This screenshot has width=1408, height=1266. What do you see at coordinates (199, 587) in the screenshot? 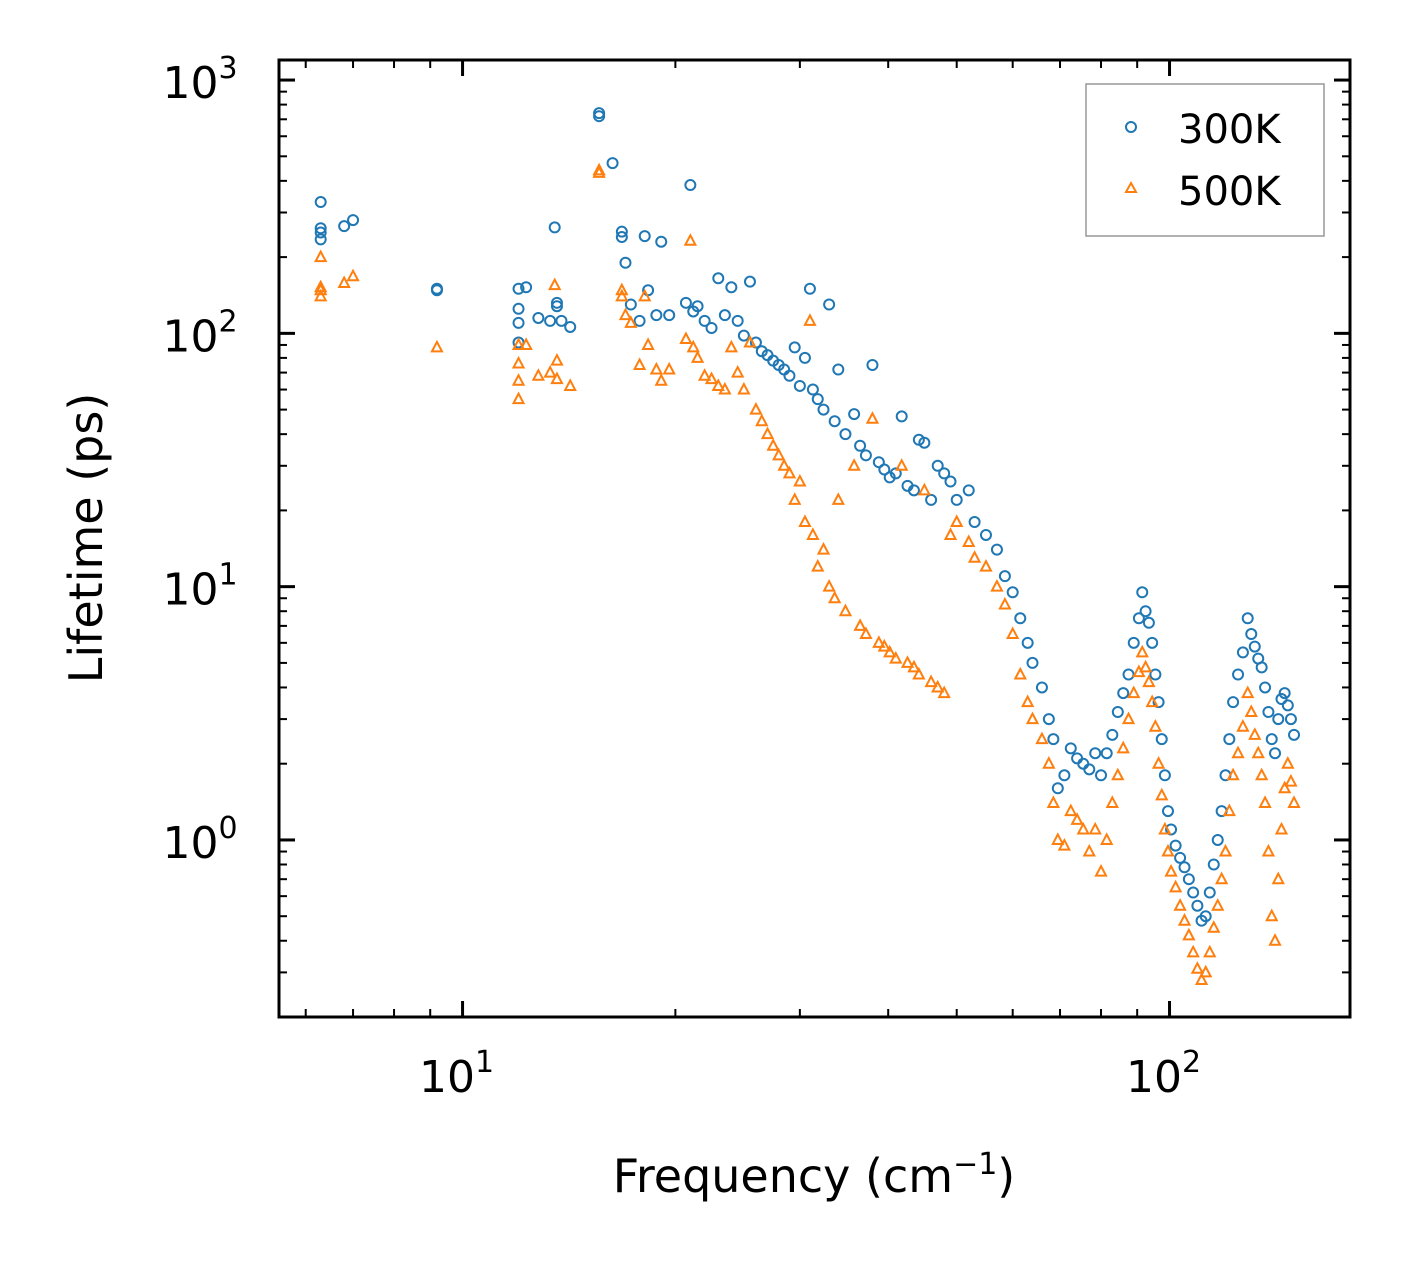
I see `y-tick-label: 10¹` at bounding box center [199, 587].